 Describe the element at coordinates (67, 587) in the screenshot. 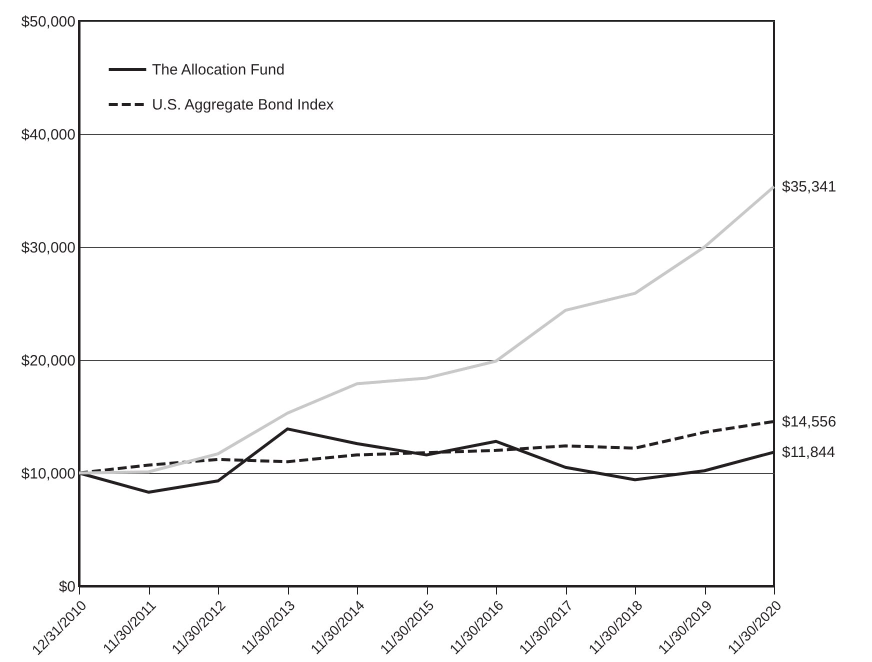

I see `y-tick-label: $0` at that location.